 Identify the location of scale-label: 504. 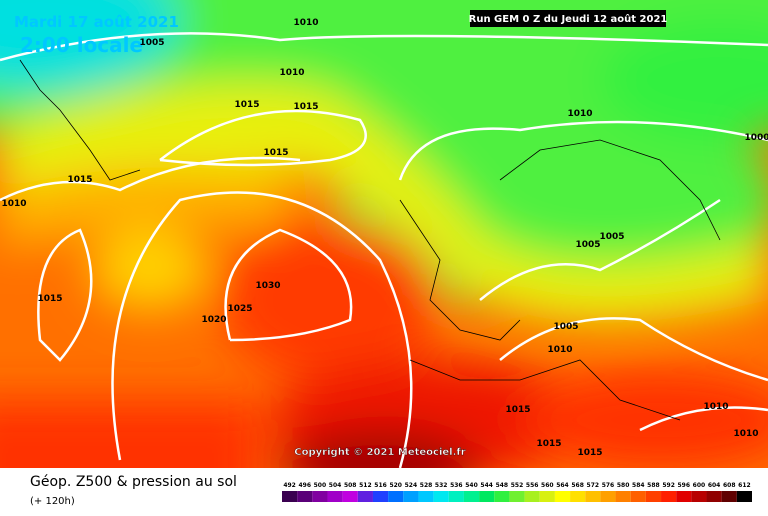
(335, 485).